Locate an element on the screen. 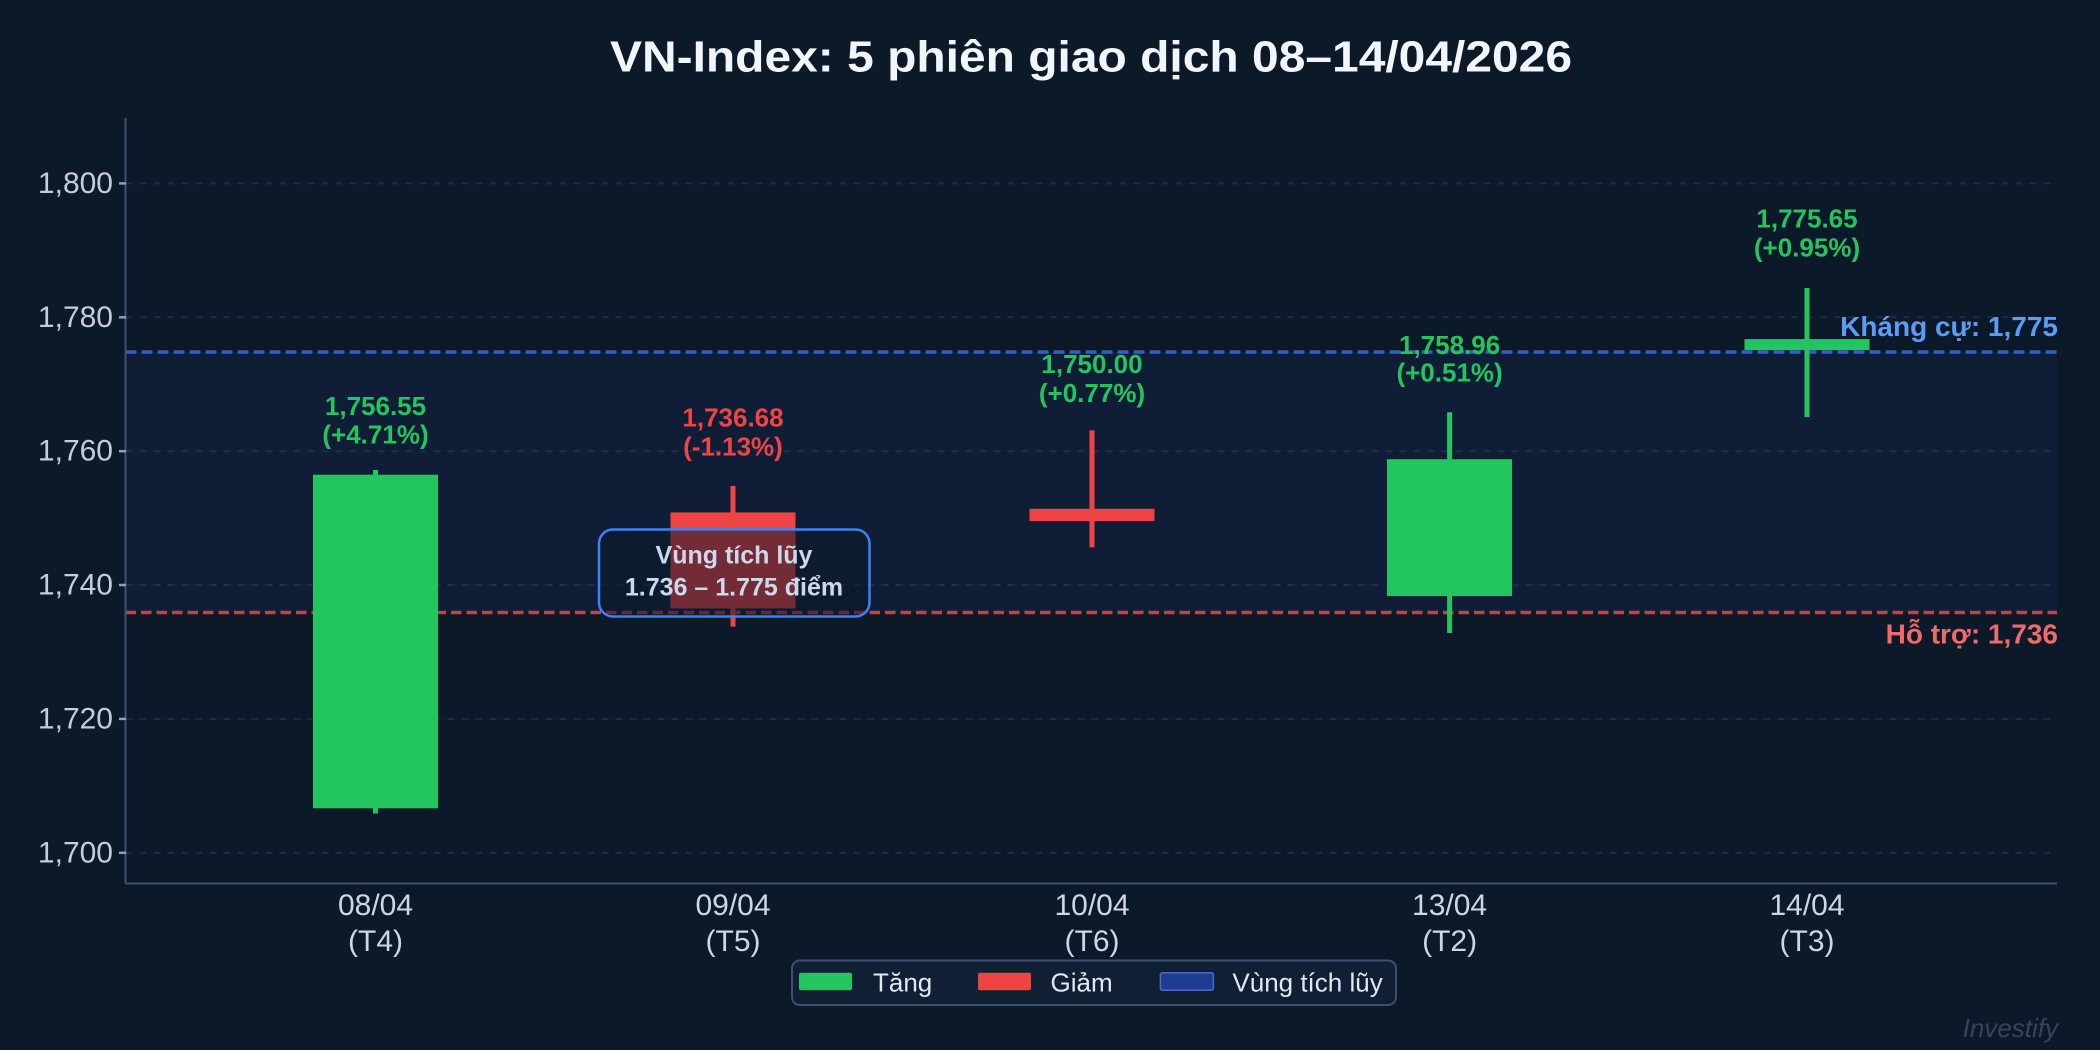  svg-text: (T2) is located at coordinates (1449, 941).